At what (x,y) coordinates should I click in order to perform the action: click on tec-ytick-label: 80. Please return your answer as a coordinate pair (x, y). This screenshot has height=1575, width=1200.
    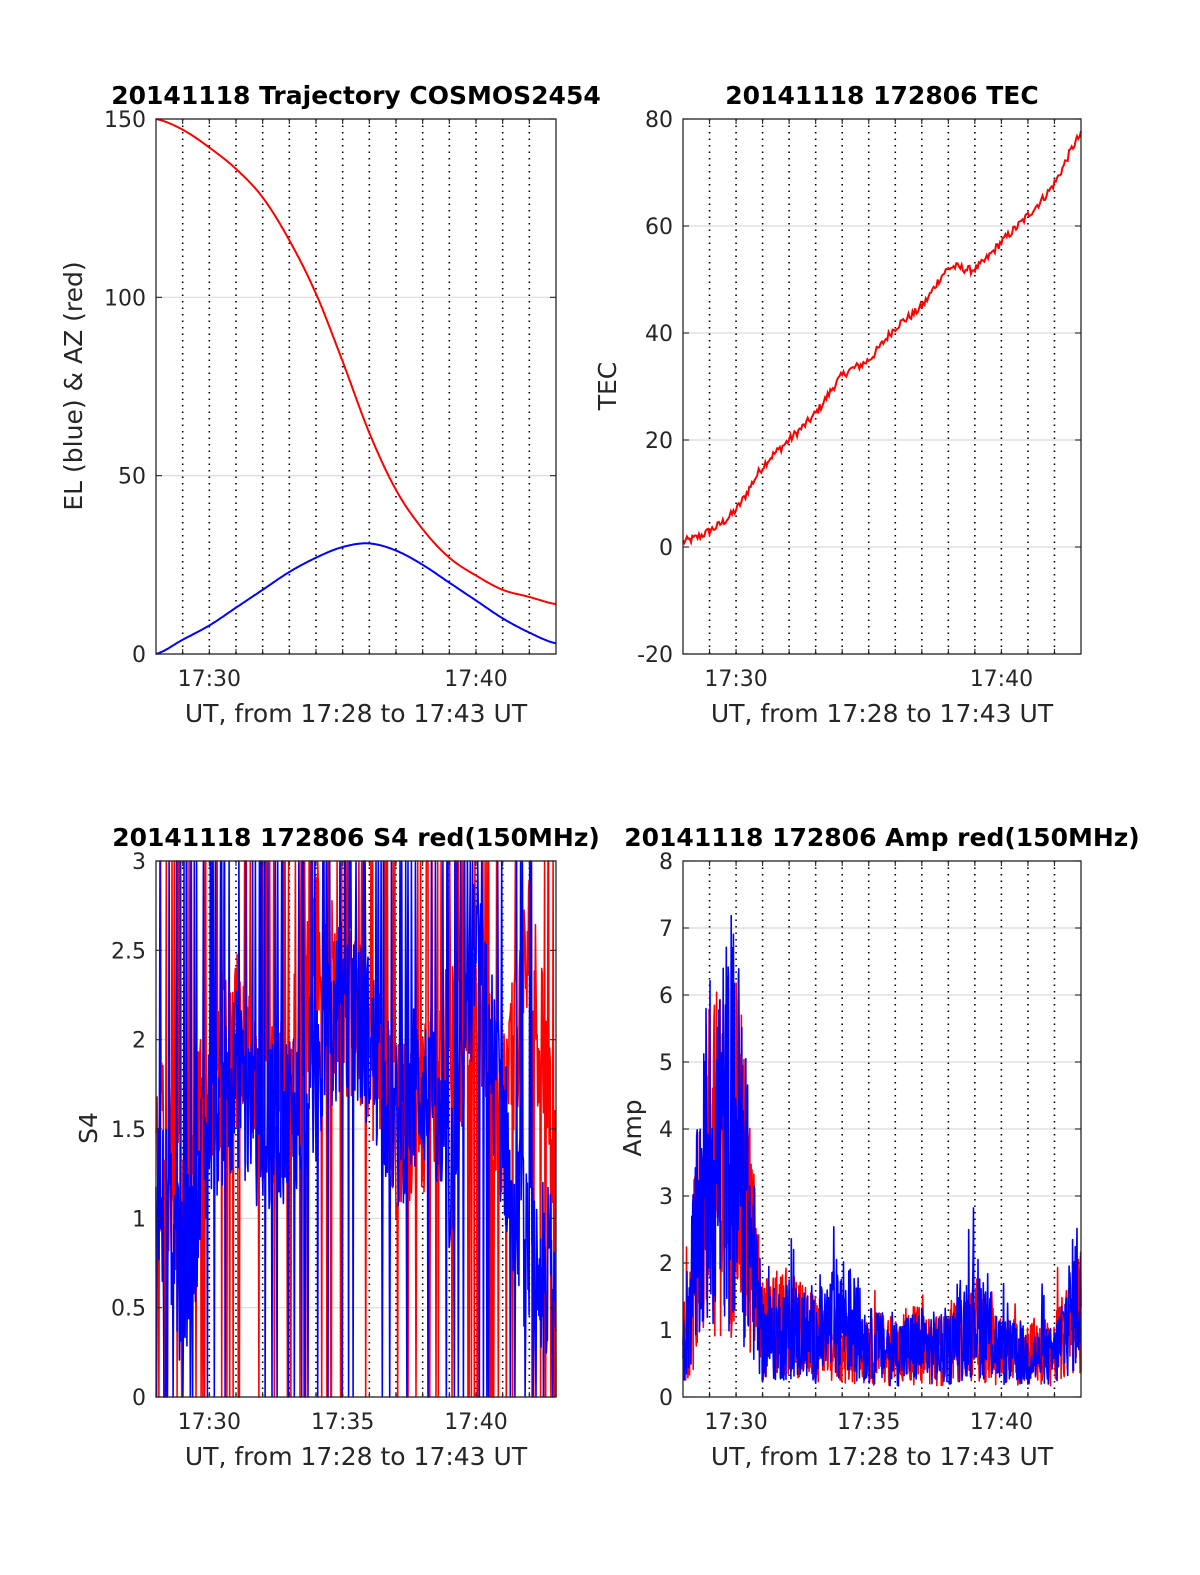
    Looking at the image, I should click on (659, 120).